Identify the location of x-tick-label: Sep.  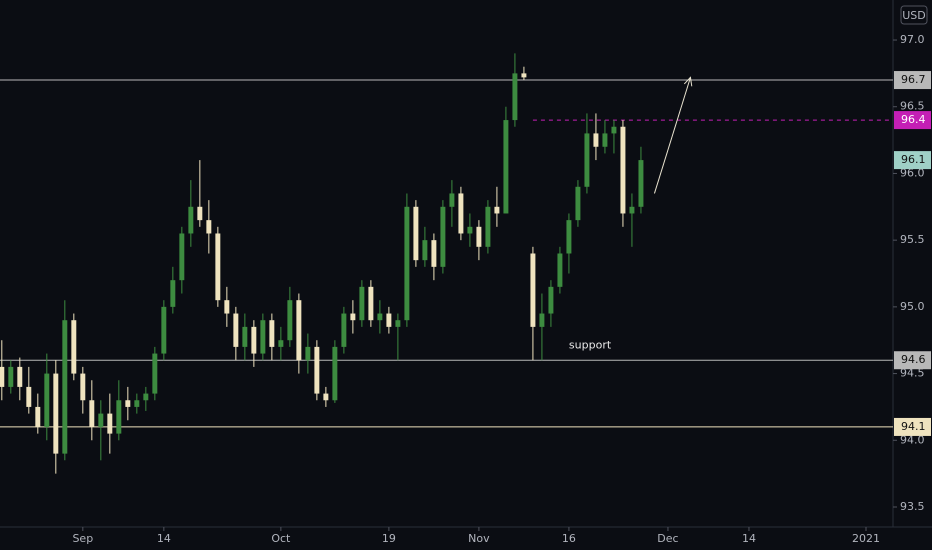
(82, 538).